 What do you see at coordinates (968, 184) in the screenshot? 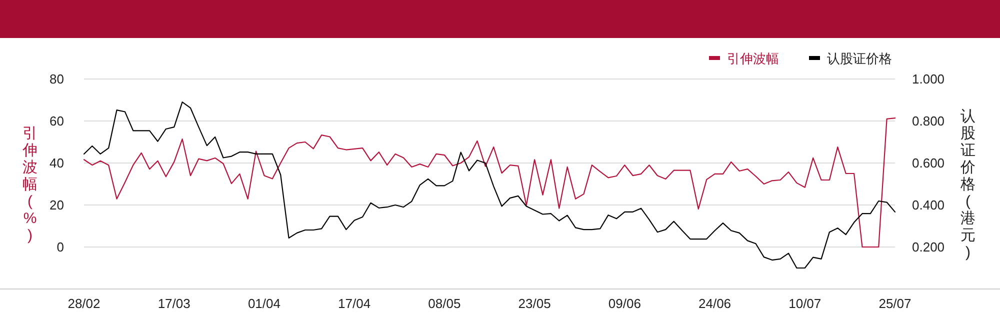
I see `text: 认股证价格(港元)` at bounding box center [968, 184].